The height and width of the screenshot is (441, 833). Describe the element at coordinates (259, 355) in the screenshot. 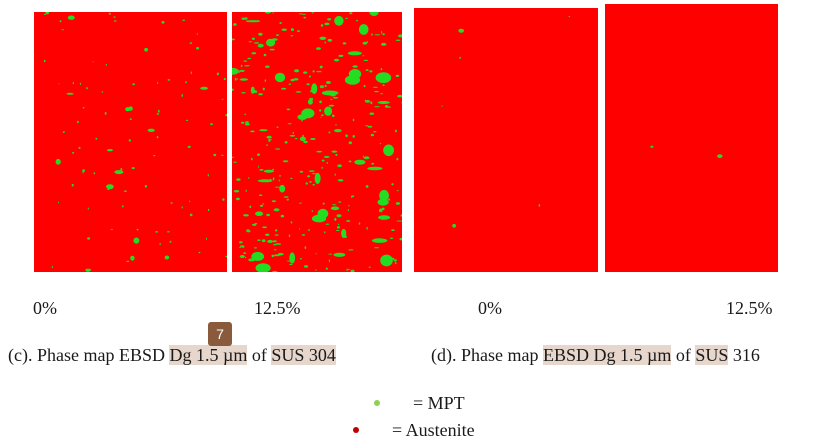

I see `caption-c-of: of` at that location.